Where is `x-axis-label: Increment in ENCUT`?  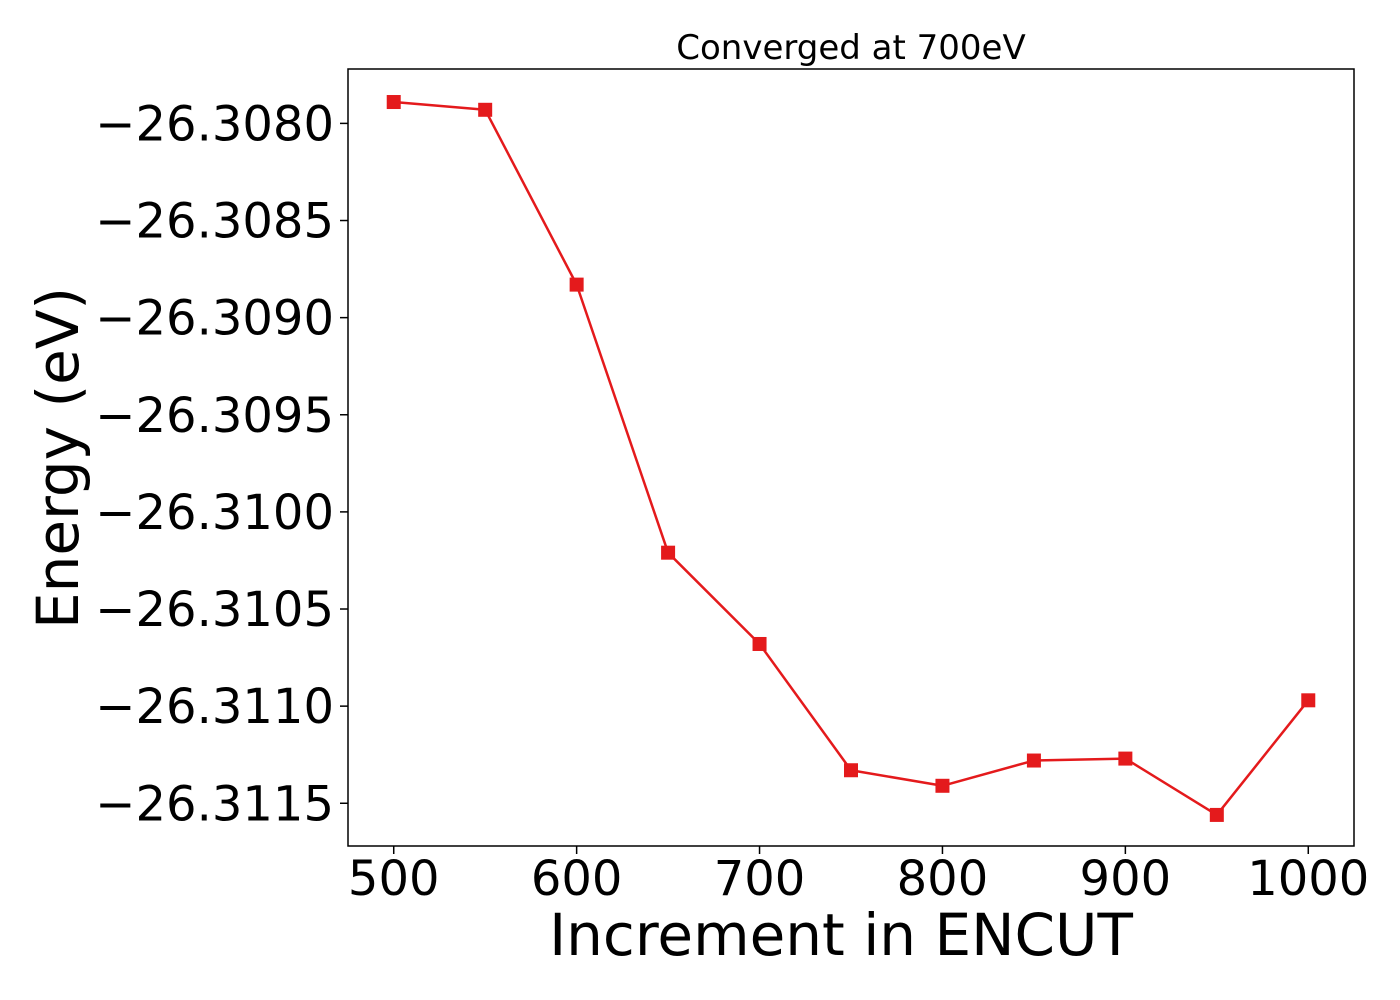 x-axis-label: Increment in ENCUT is located at coordinates (841, 935).